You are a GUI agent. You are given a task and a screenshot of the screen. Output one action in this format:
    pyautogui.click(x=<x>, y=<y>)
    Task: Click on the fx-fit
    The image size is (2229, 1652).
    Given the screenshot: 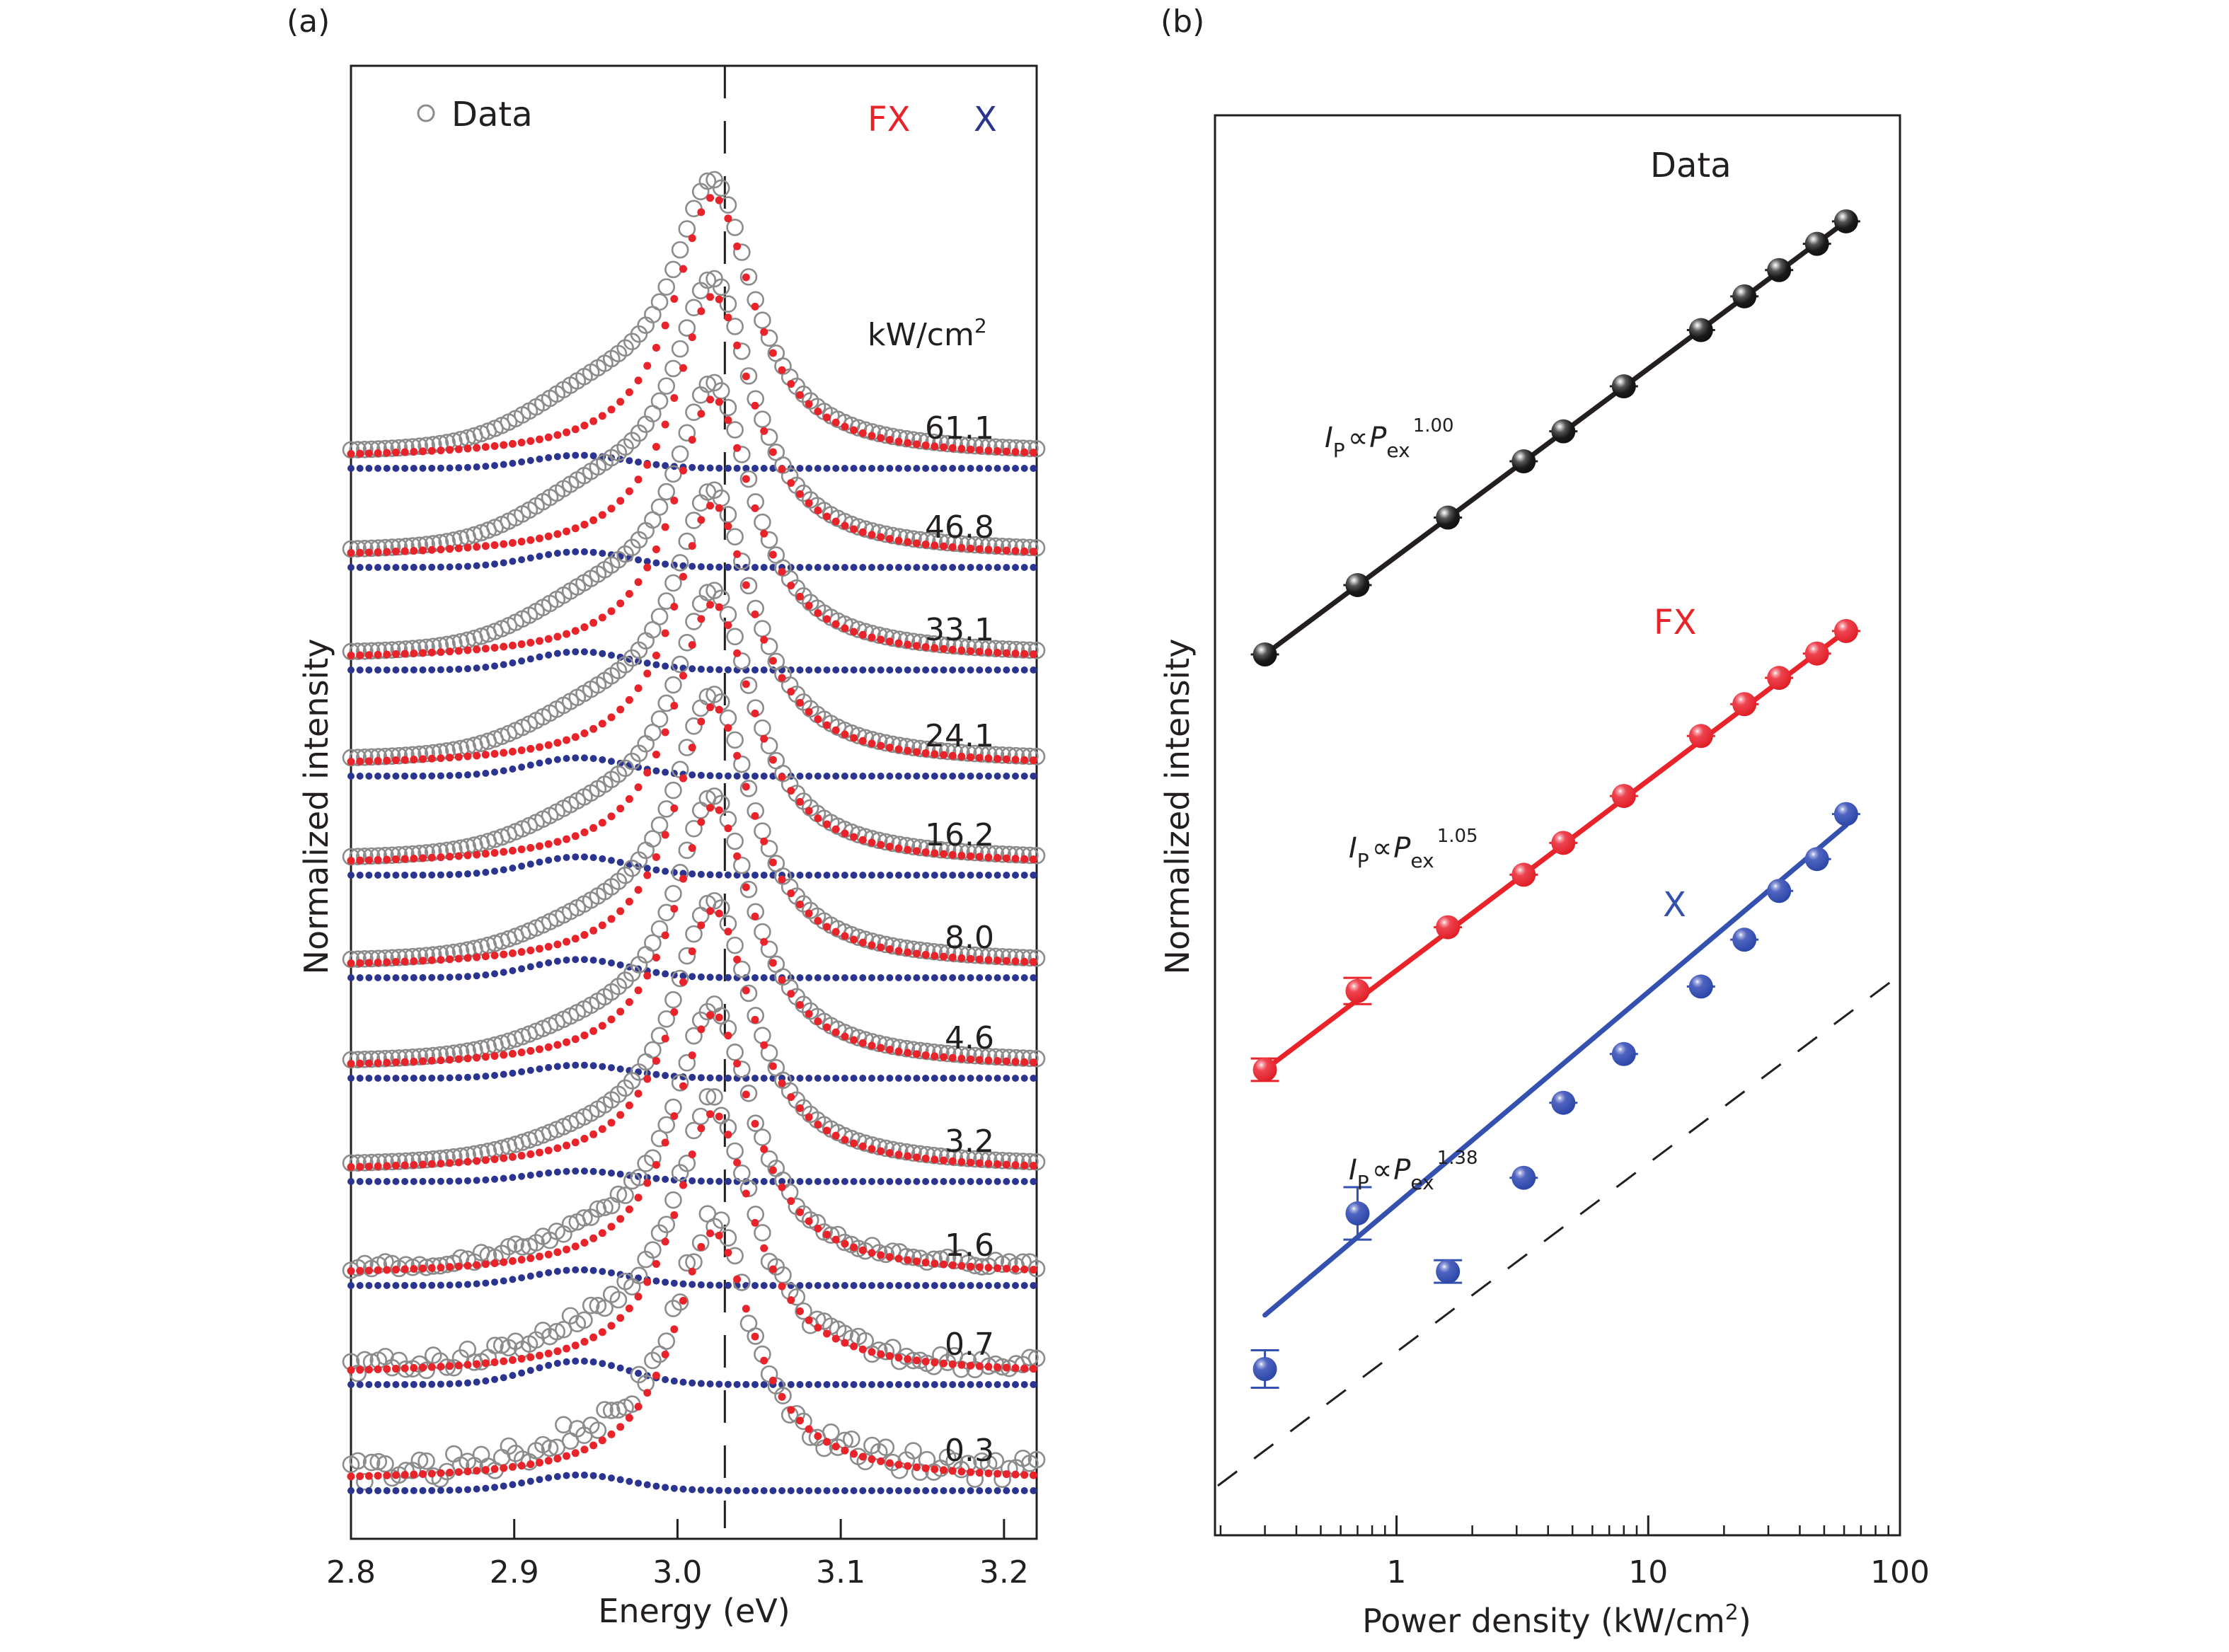 What is the action you would take?
    pyautogui.click(x=692, y=1143)
    